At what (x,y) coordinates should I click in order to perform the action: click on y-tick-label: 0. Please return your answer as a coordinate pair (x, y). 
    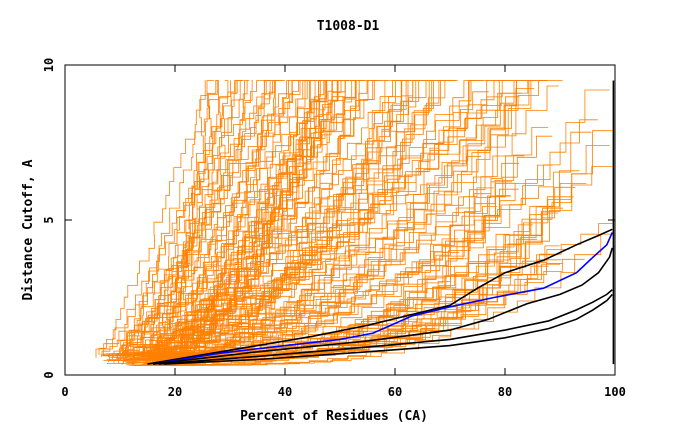
    Looking at the image, I should click on (49, 374).